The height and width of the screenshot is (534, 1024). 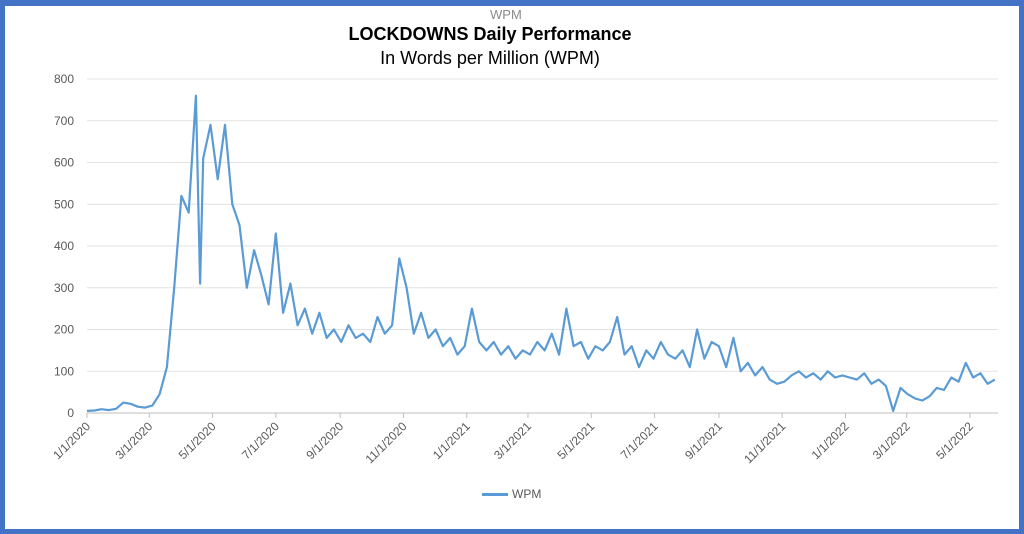 I want to click on chart-title: LOCKDOWNS Daily Performance, so click(x=490, y=34).